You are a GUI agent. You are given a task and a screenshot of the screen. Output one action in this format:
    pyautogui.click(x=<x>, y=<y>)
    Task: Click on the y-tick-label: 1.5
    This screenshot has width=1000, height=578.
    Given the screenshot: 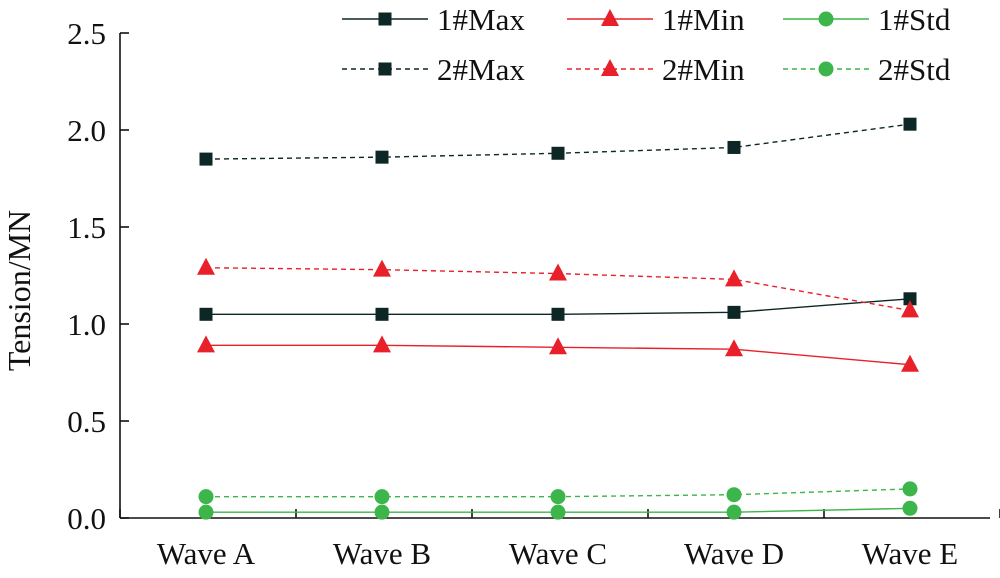 What is the action you would take?
    pyautogui.click(x=86, y=227)
    